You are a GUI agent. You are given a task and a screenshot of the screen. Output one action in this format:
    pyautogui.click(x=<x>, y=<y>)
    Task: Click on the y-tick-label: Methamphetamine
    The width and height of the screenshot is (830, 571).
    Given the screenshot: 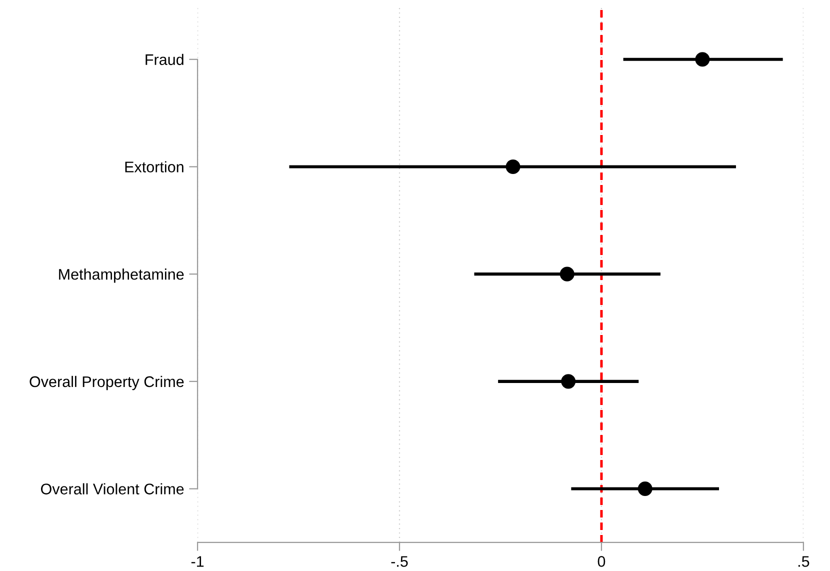 What is the action you would take?
    pyautogui.click(x=121, y=275)
    